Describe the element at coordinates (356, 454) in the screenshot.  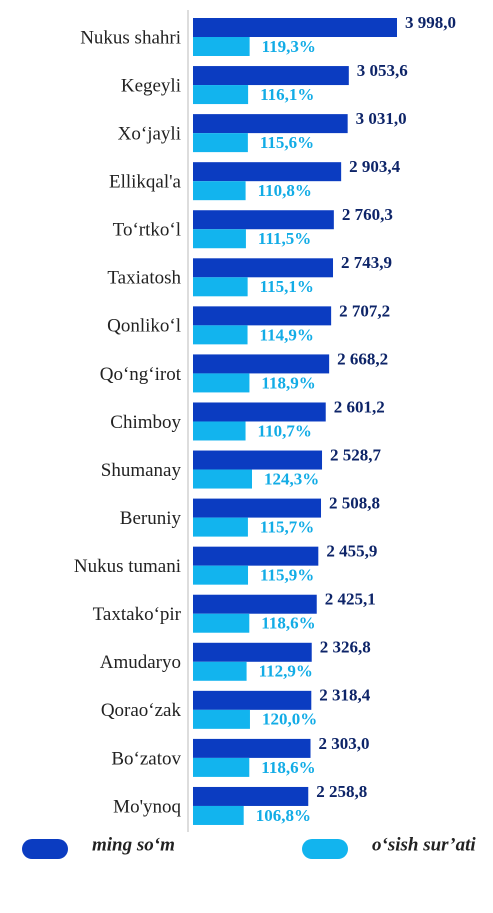
I see `value-label: 2 528,7` at that location.